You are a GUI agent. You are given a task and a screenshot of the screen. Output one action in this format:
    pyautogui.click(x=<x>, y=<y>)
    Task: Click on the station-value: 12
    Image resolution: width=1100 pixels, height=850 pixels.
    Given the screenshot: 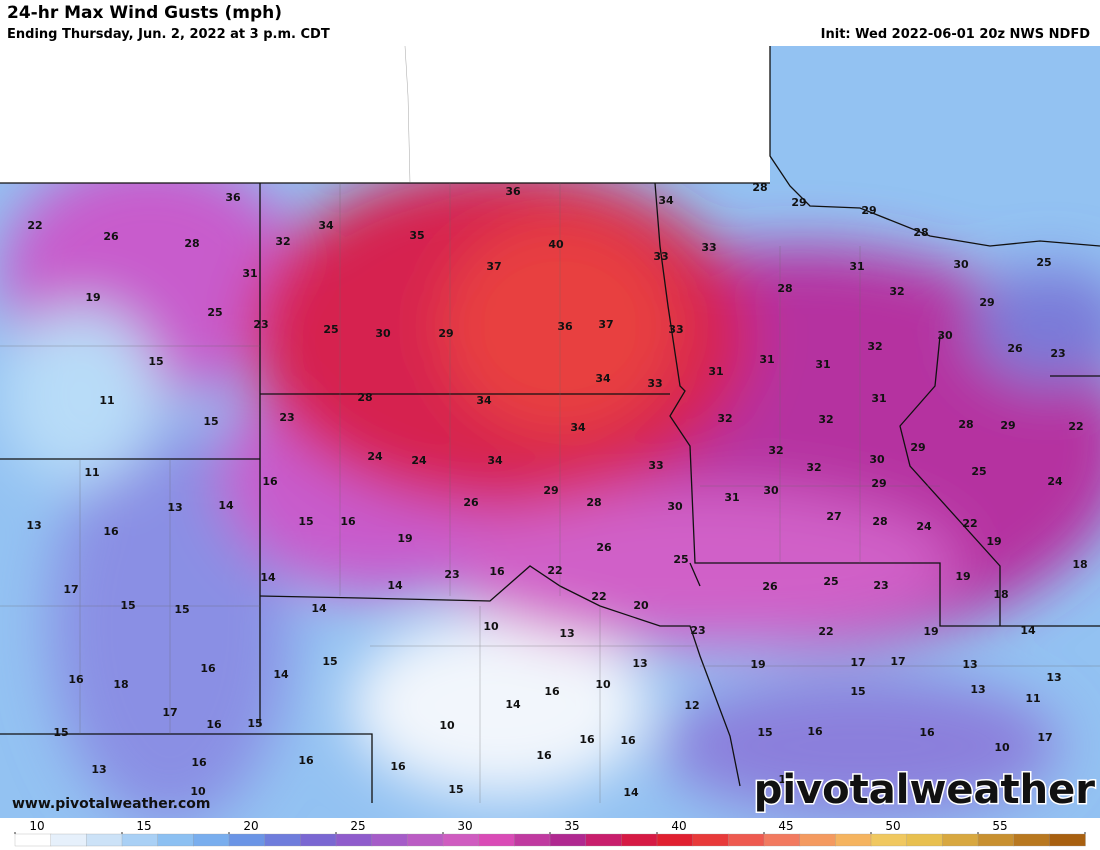 What is the action you would take?
    pyautogui.click(x=691, y=705)
    